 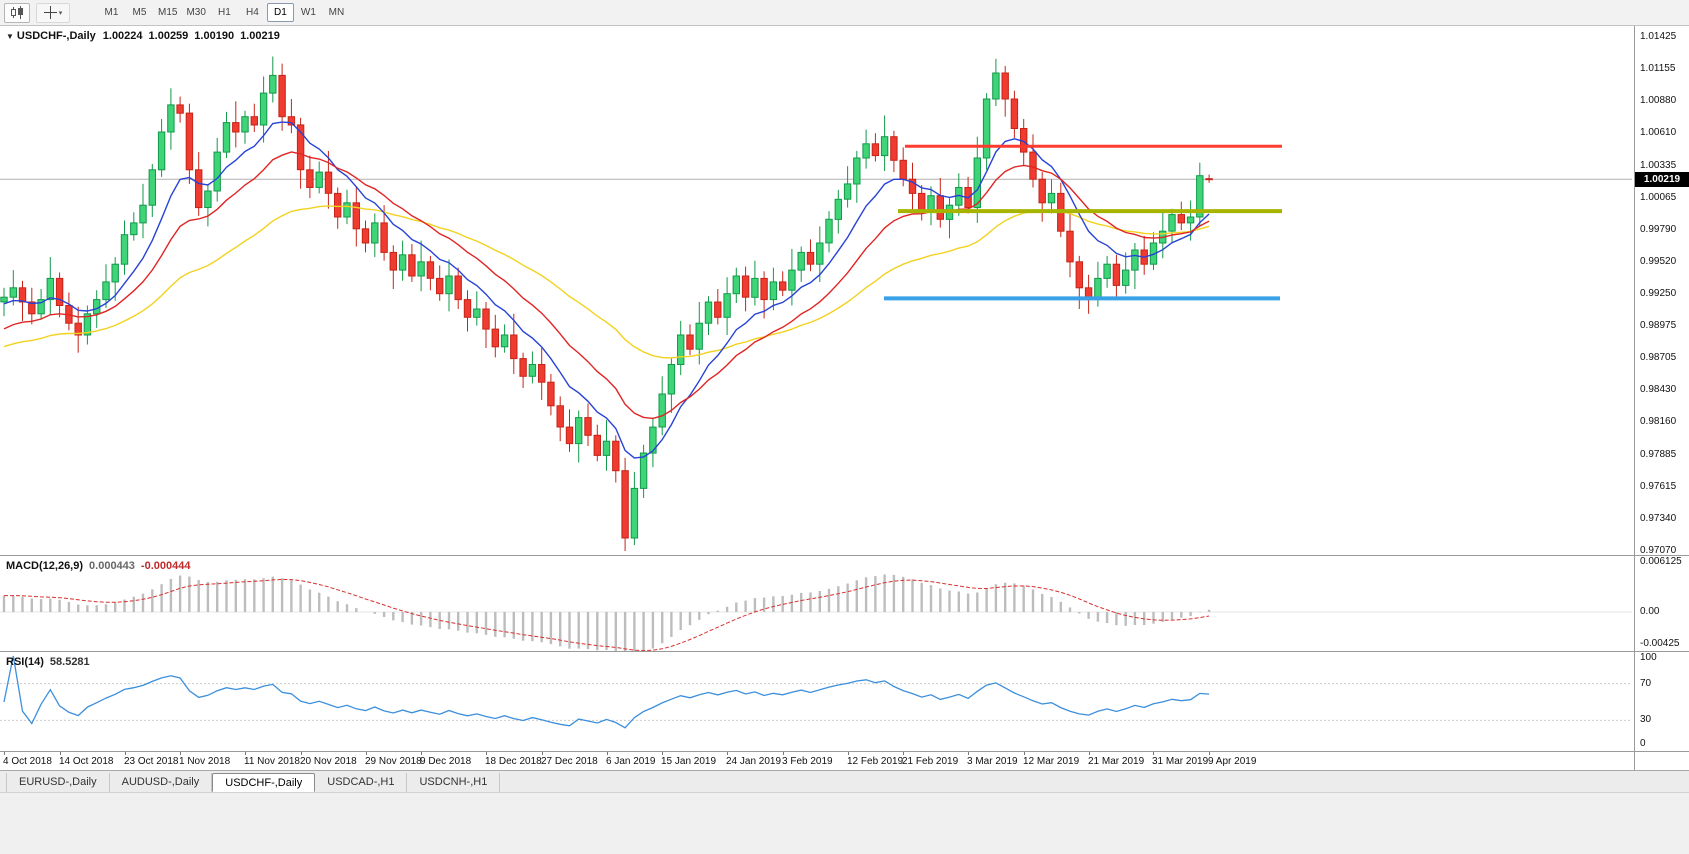 I want to click on macd-chart, so click(x=816, y=603).